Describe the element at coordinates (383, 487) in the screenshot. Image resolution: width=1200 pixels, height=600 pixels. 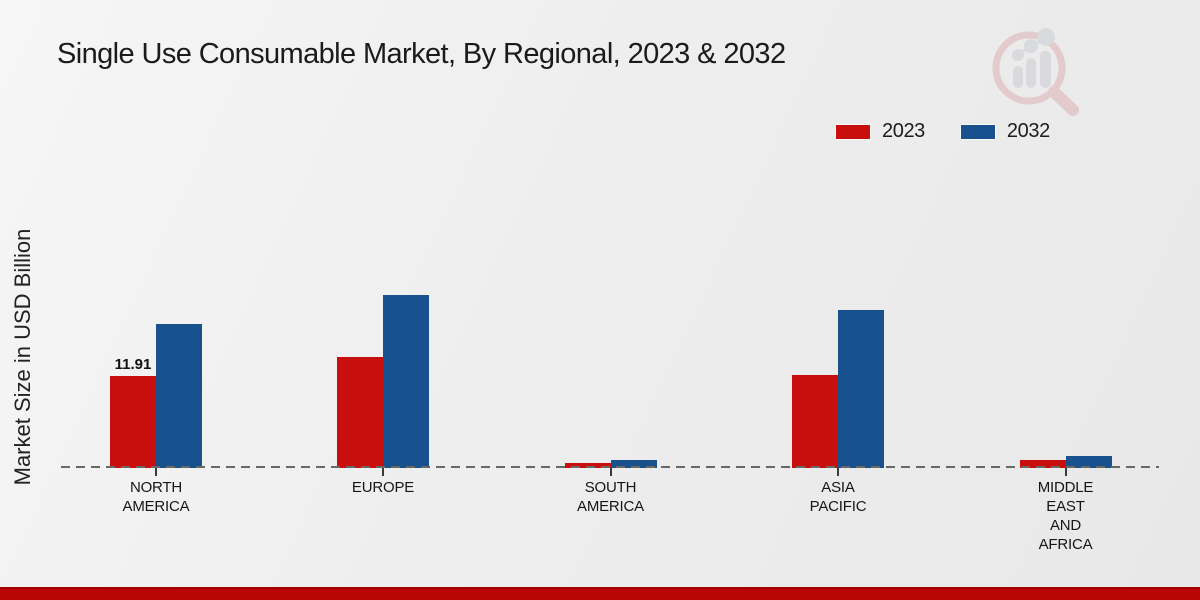
I see `category-label-europe: EUROPE` at that location.